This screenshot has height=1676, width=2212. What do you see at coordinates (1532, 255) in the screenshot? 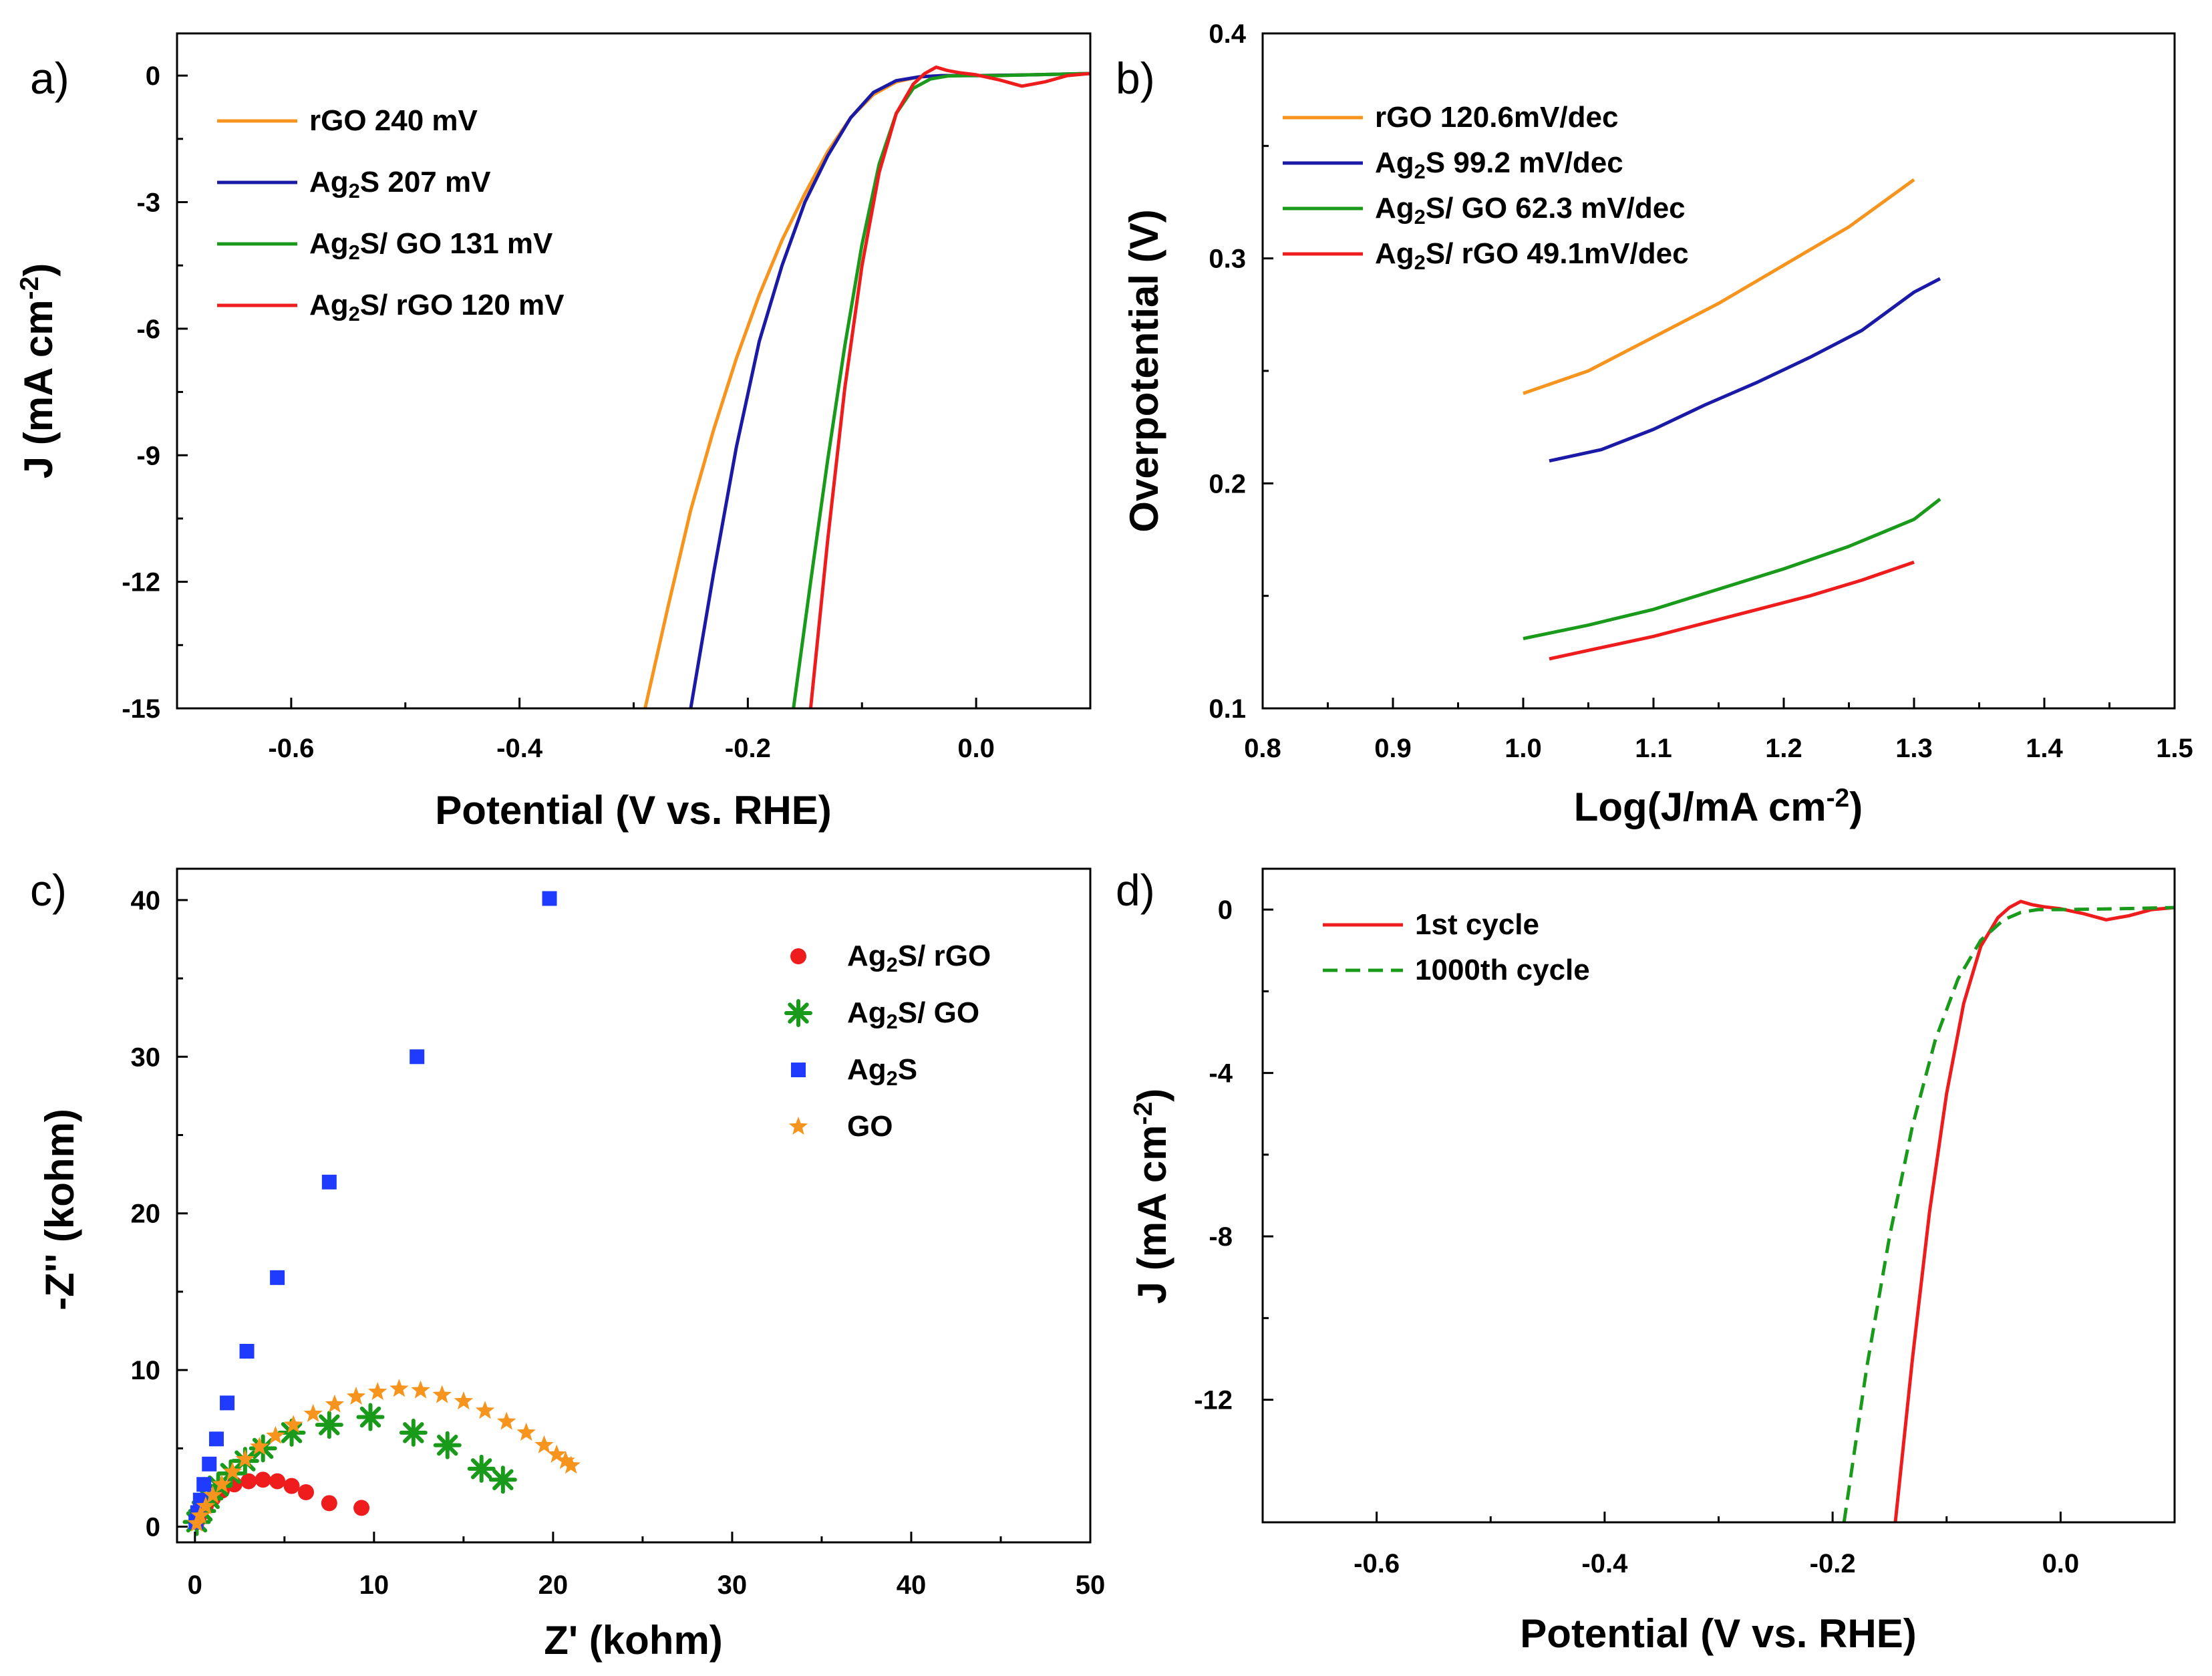
I see `legend-label: Ag2S/ rGO 49.1mV/dec` at bounding box center [1532, 255].